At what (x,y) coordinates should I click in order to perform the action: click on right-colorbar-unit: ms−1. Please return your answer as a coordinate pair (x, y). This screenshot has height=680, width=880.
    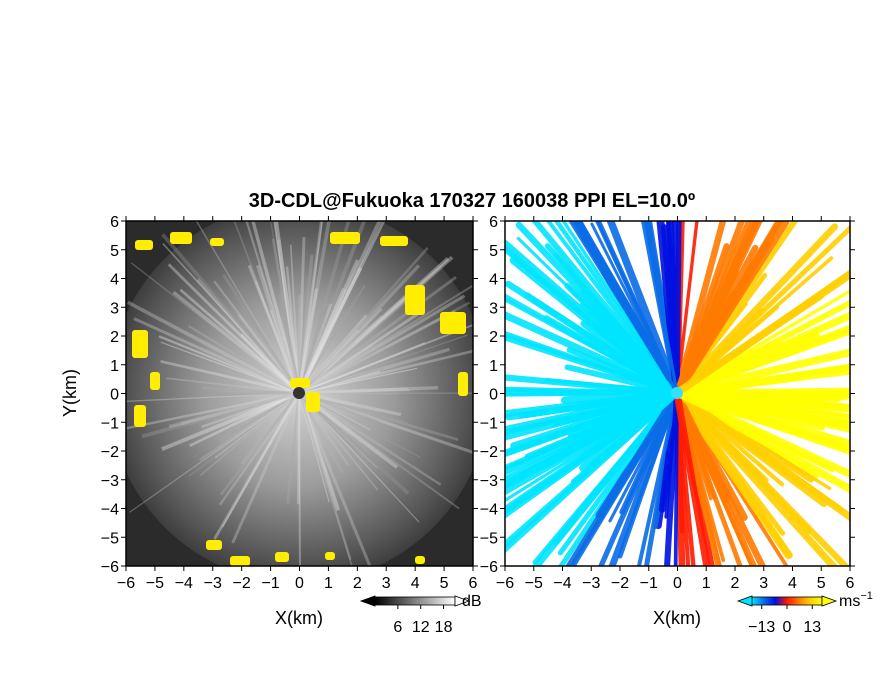
    Looking at the image, I should click on (856, 600).